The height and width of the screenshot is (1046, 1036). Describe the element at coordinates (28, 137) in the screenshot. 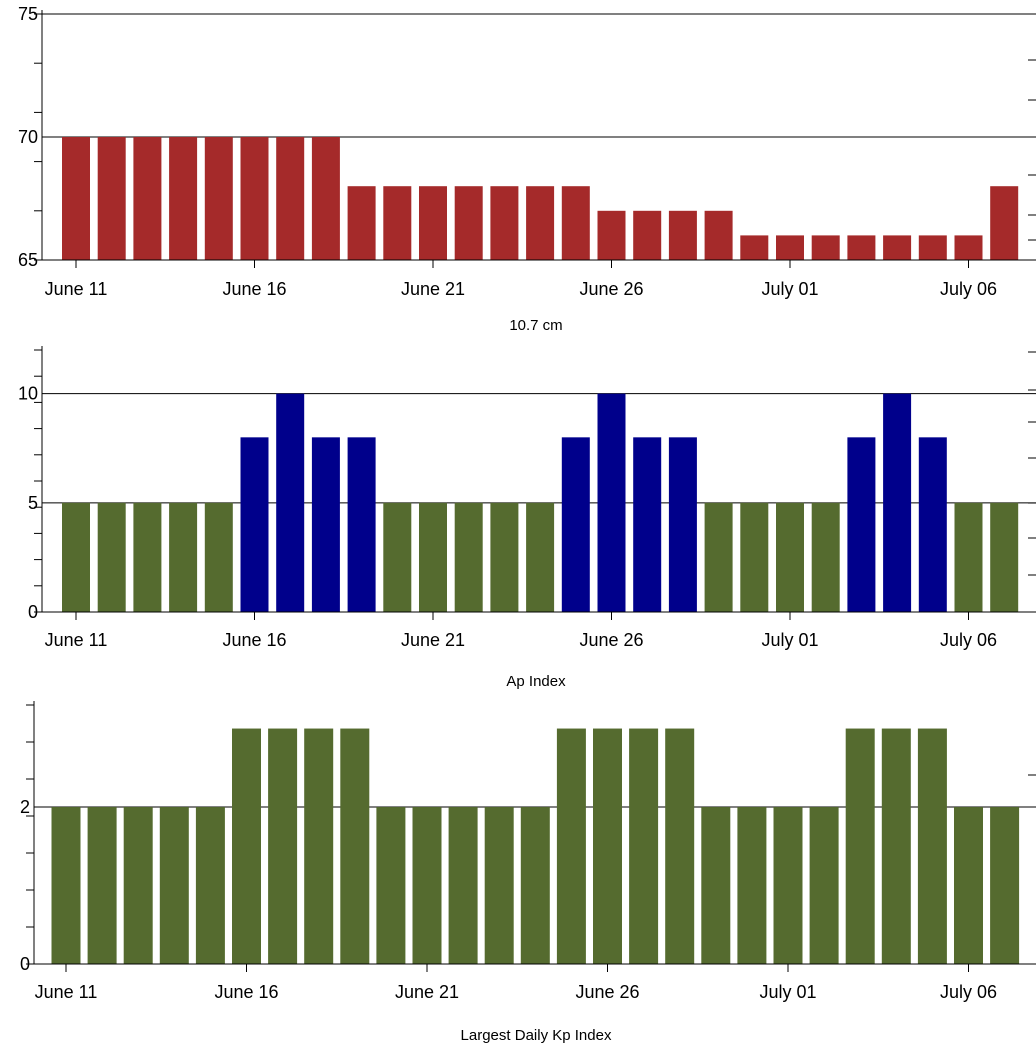

I see `y-tick-label: 70` at that location.